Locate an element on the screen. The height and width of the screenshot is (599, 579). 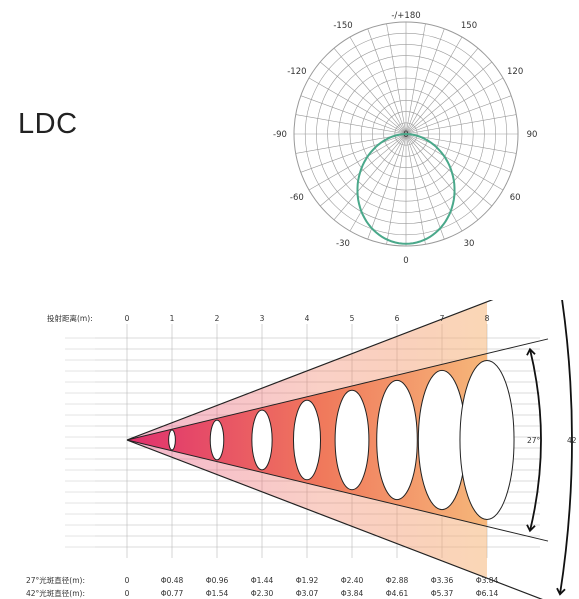
polar-angle-label: -30 is located at coordinates (343, 244).